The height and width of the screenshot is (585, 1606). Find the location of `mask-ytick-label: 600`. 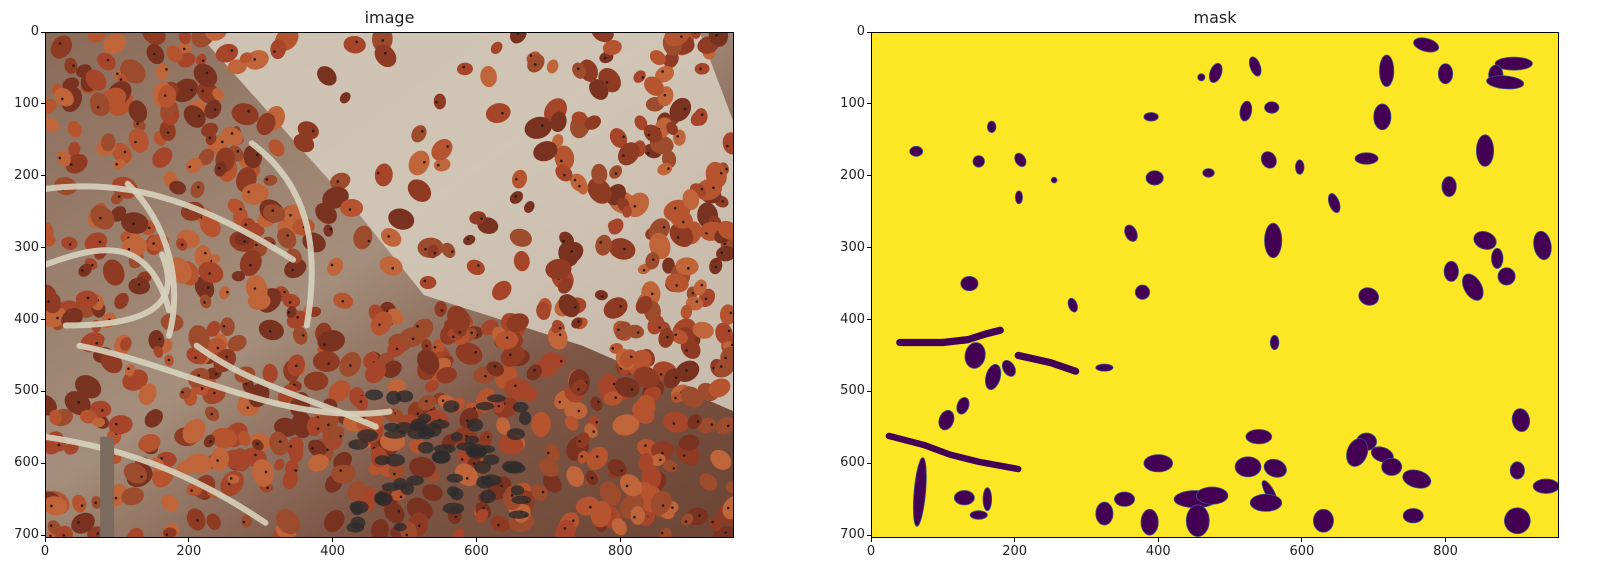

mask-ytick-label: 600 is located at coordinates (852, 463).